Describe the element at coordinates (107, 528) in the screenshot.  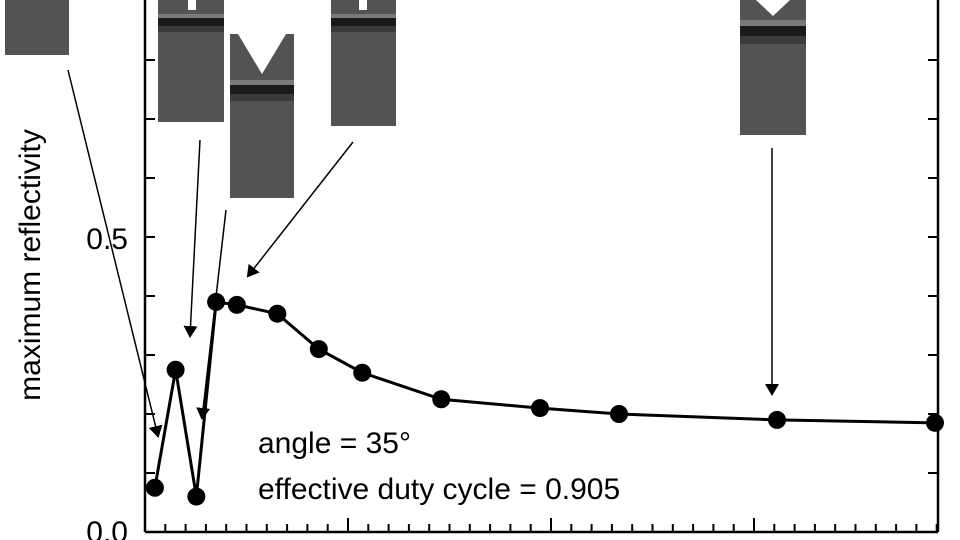
I see `y-tick-label-0.0: 0.0` at that location.